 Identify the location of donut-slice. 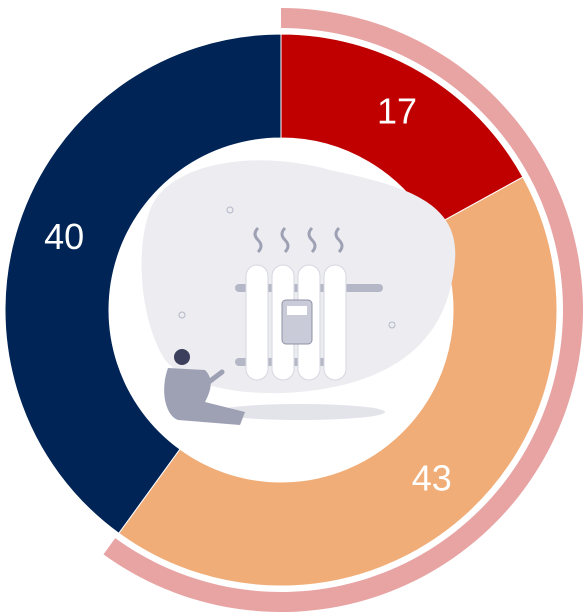
(402, 130).